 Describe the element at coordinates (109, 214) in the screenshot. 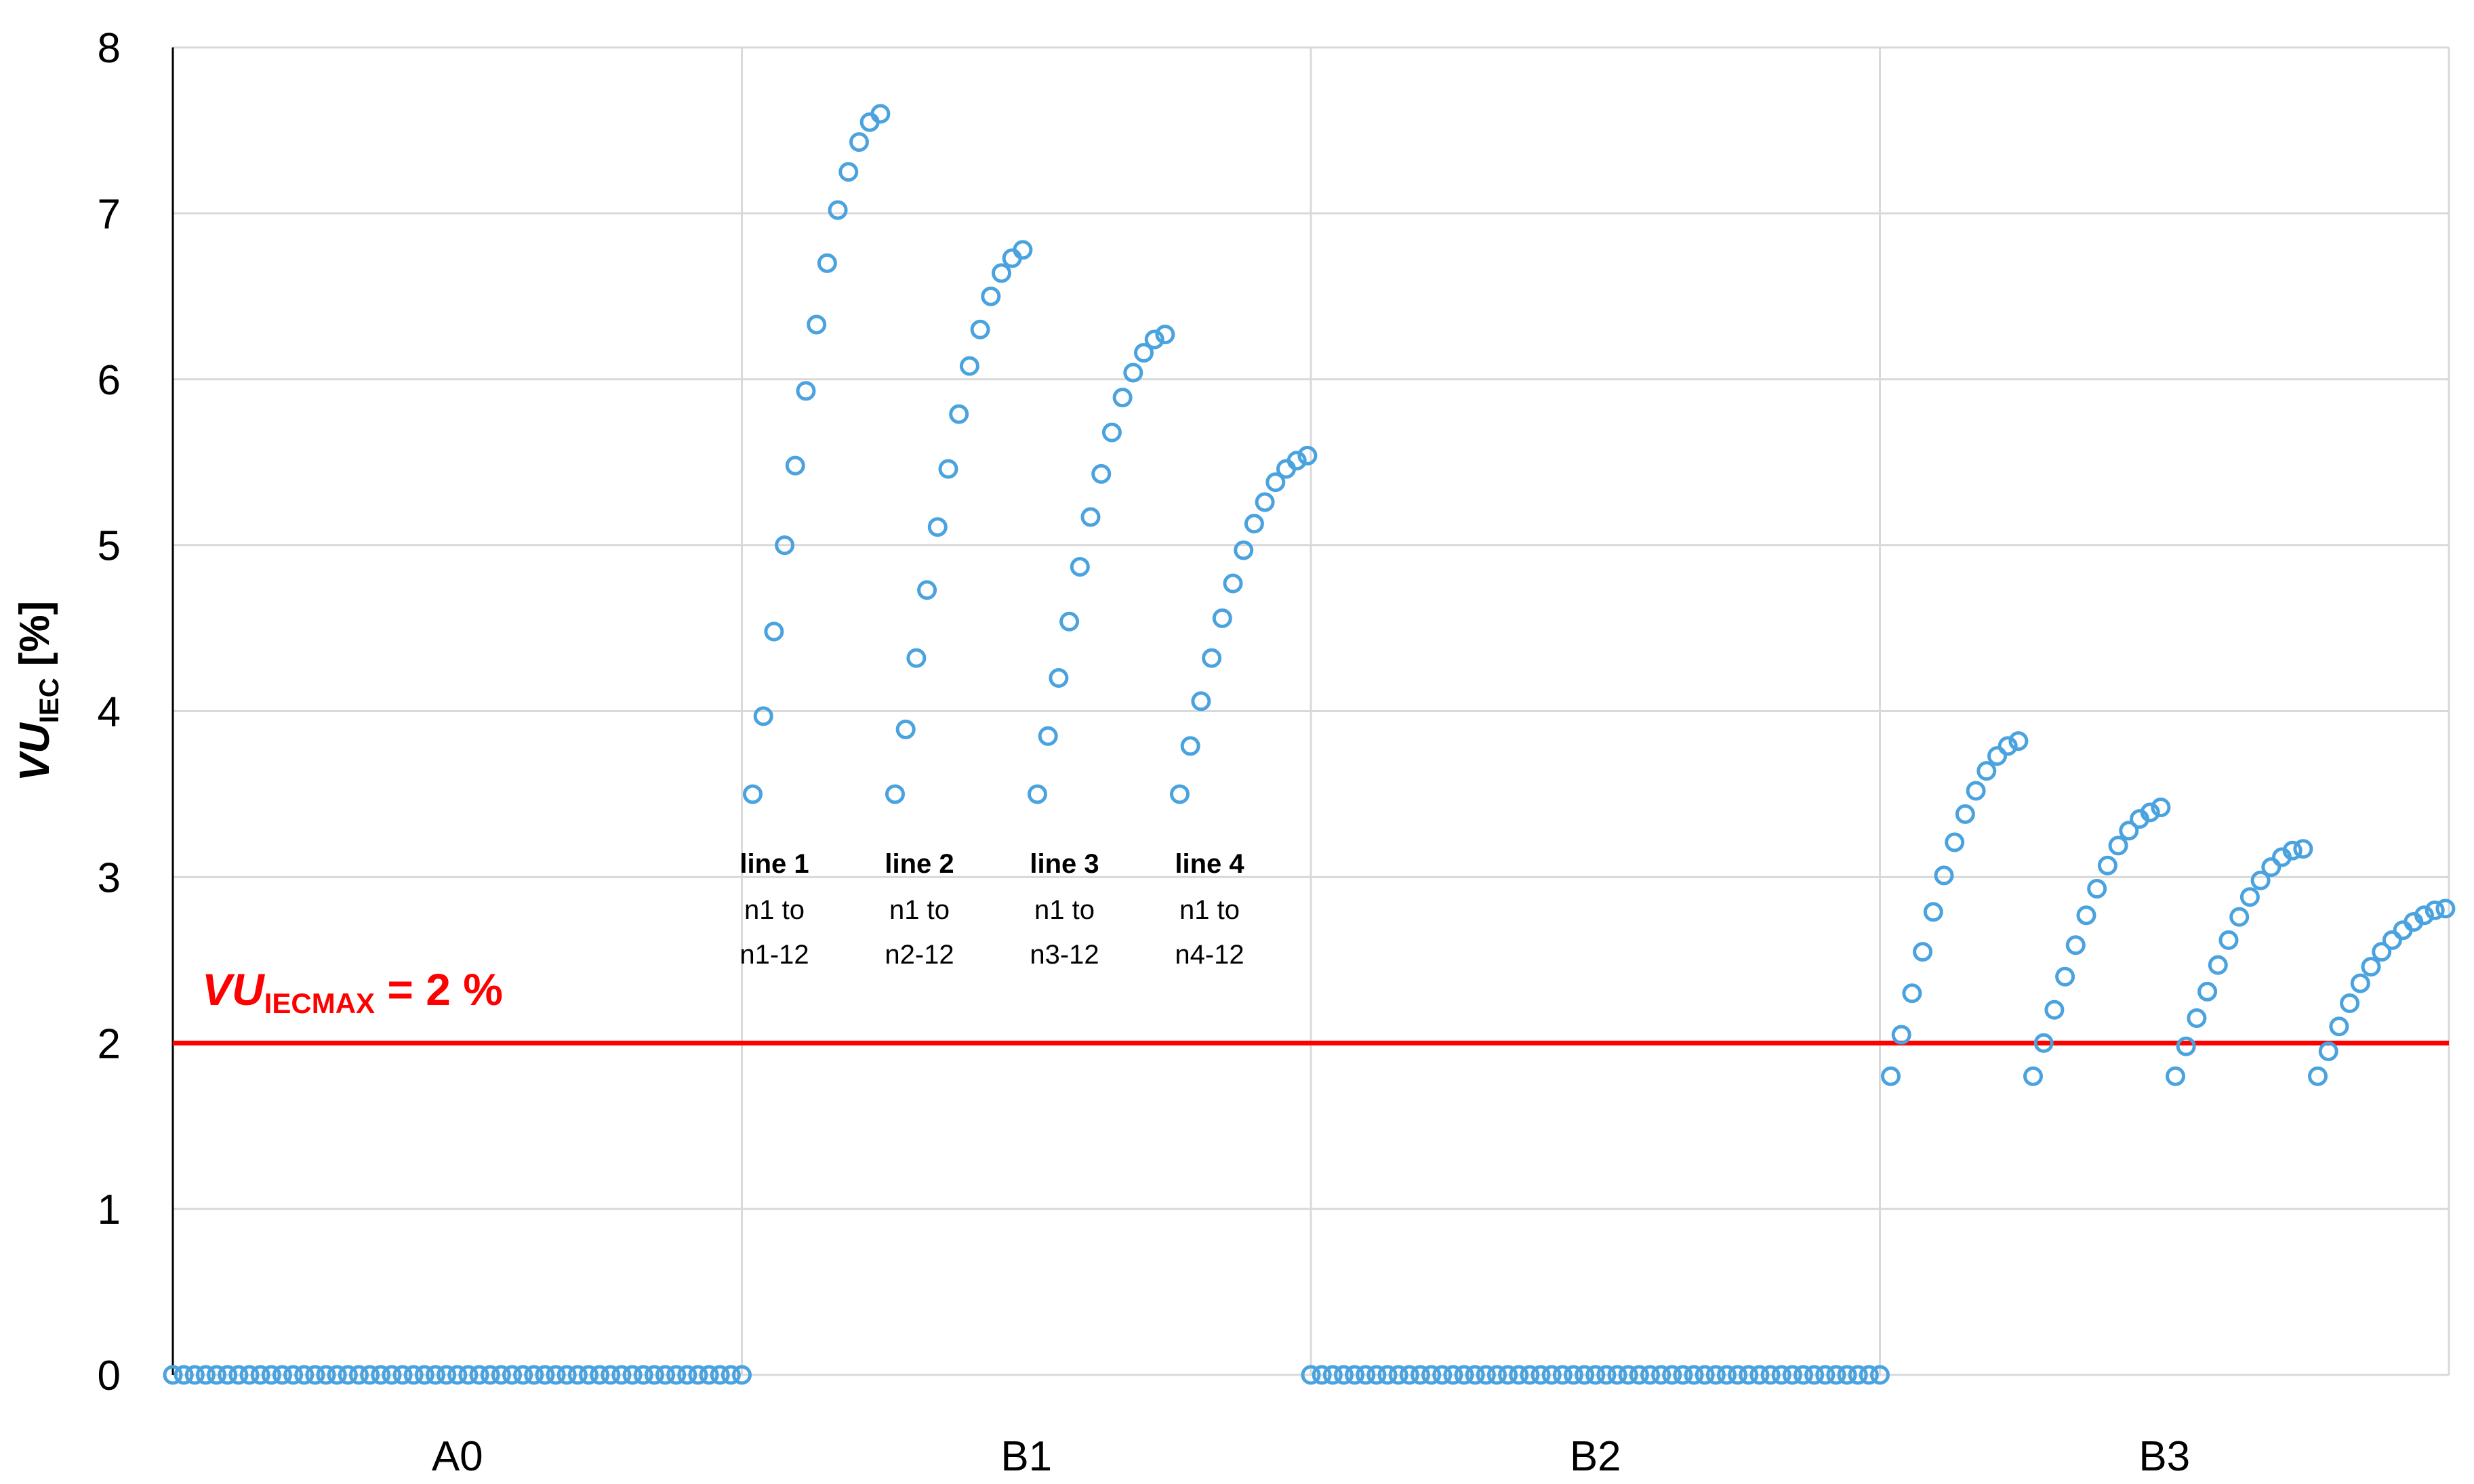

I see `y-tick-label: 7` at that location.